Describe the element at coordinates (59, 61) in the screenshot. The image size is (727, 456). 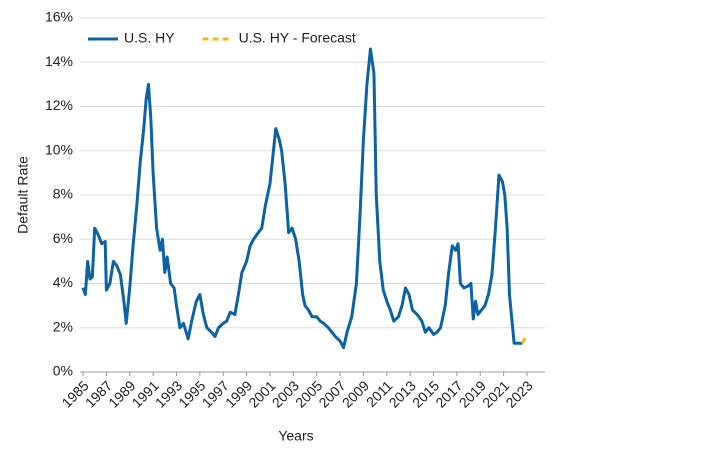
I see `y-tick-label: 14%` at that location.